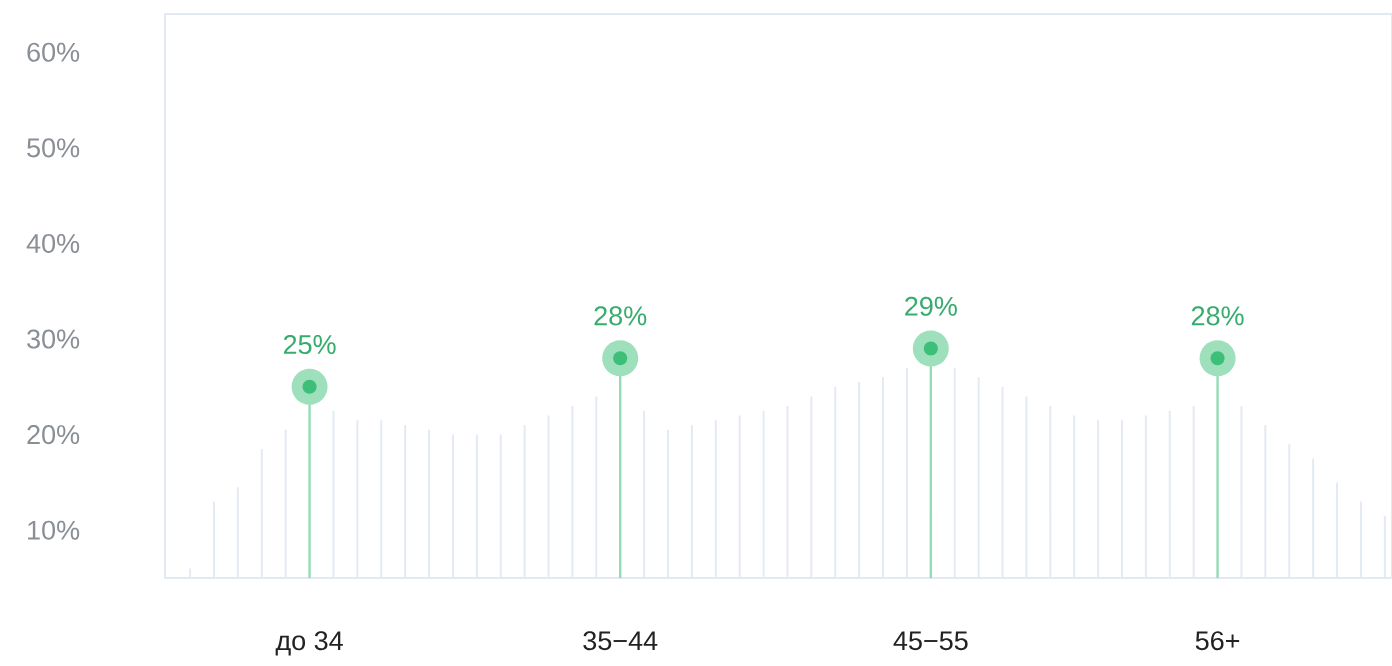 This screenshot has width=1392, height=666. What do you see at coordinates (53, 52) in the screenshot?
I see `y-tick-label: 60%` at bounding box center [53, 52].